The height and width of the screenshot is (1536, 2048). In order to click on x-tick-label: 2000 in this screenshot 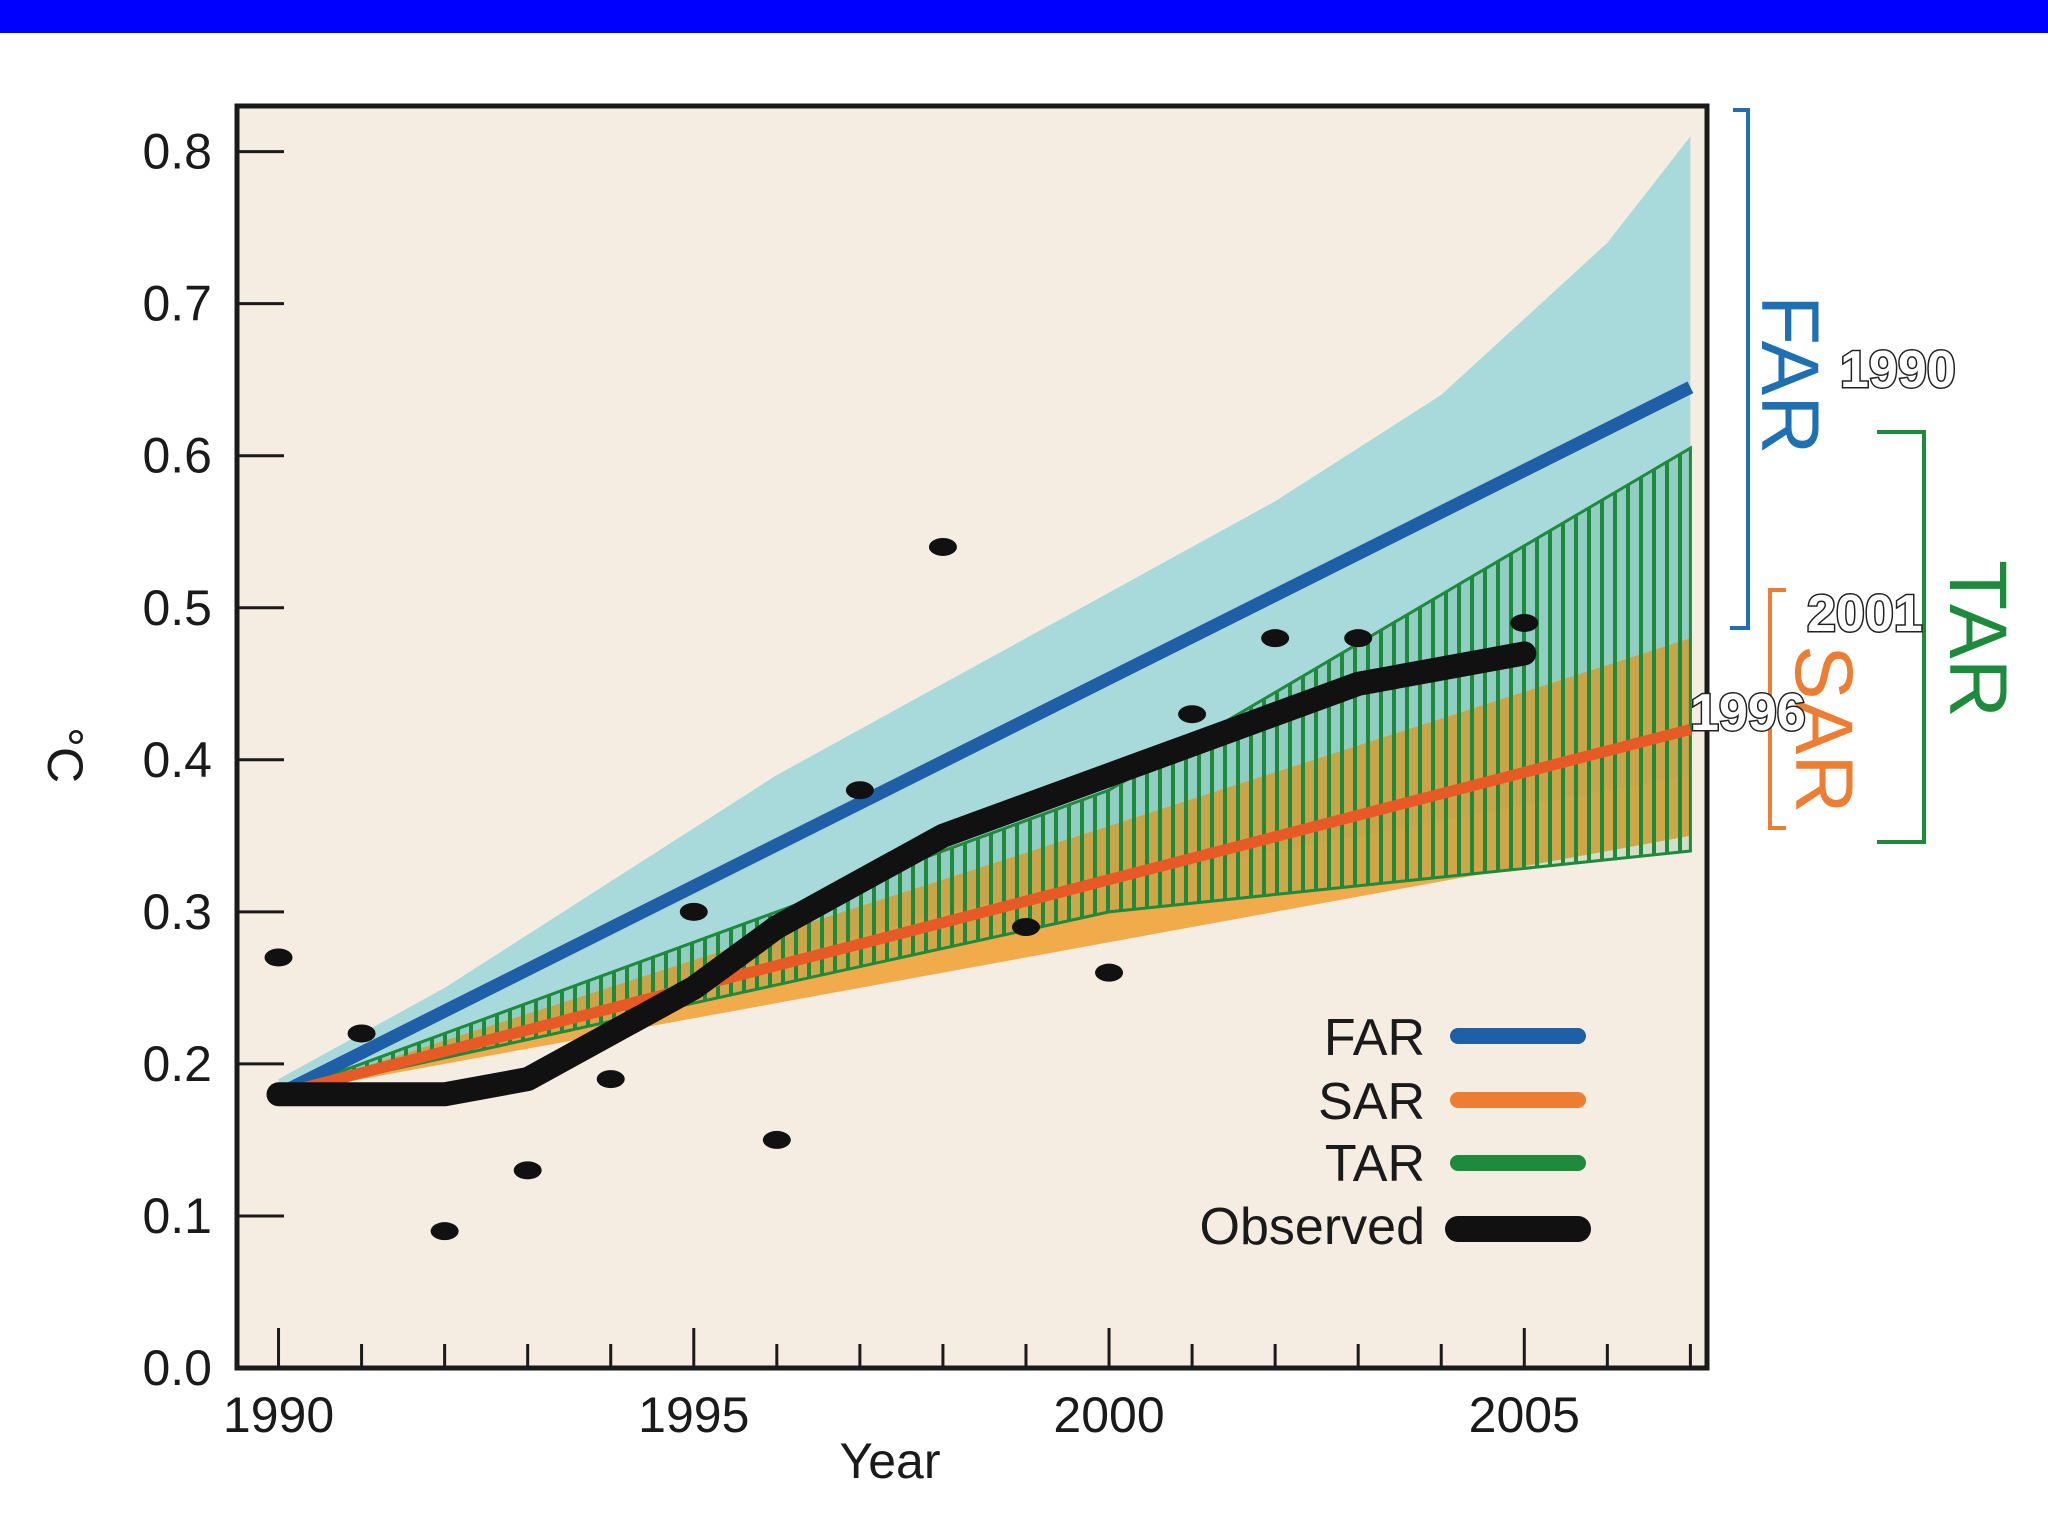, I will do `click(1108, 1415)`.